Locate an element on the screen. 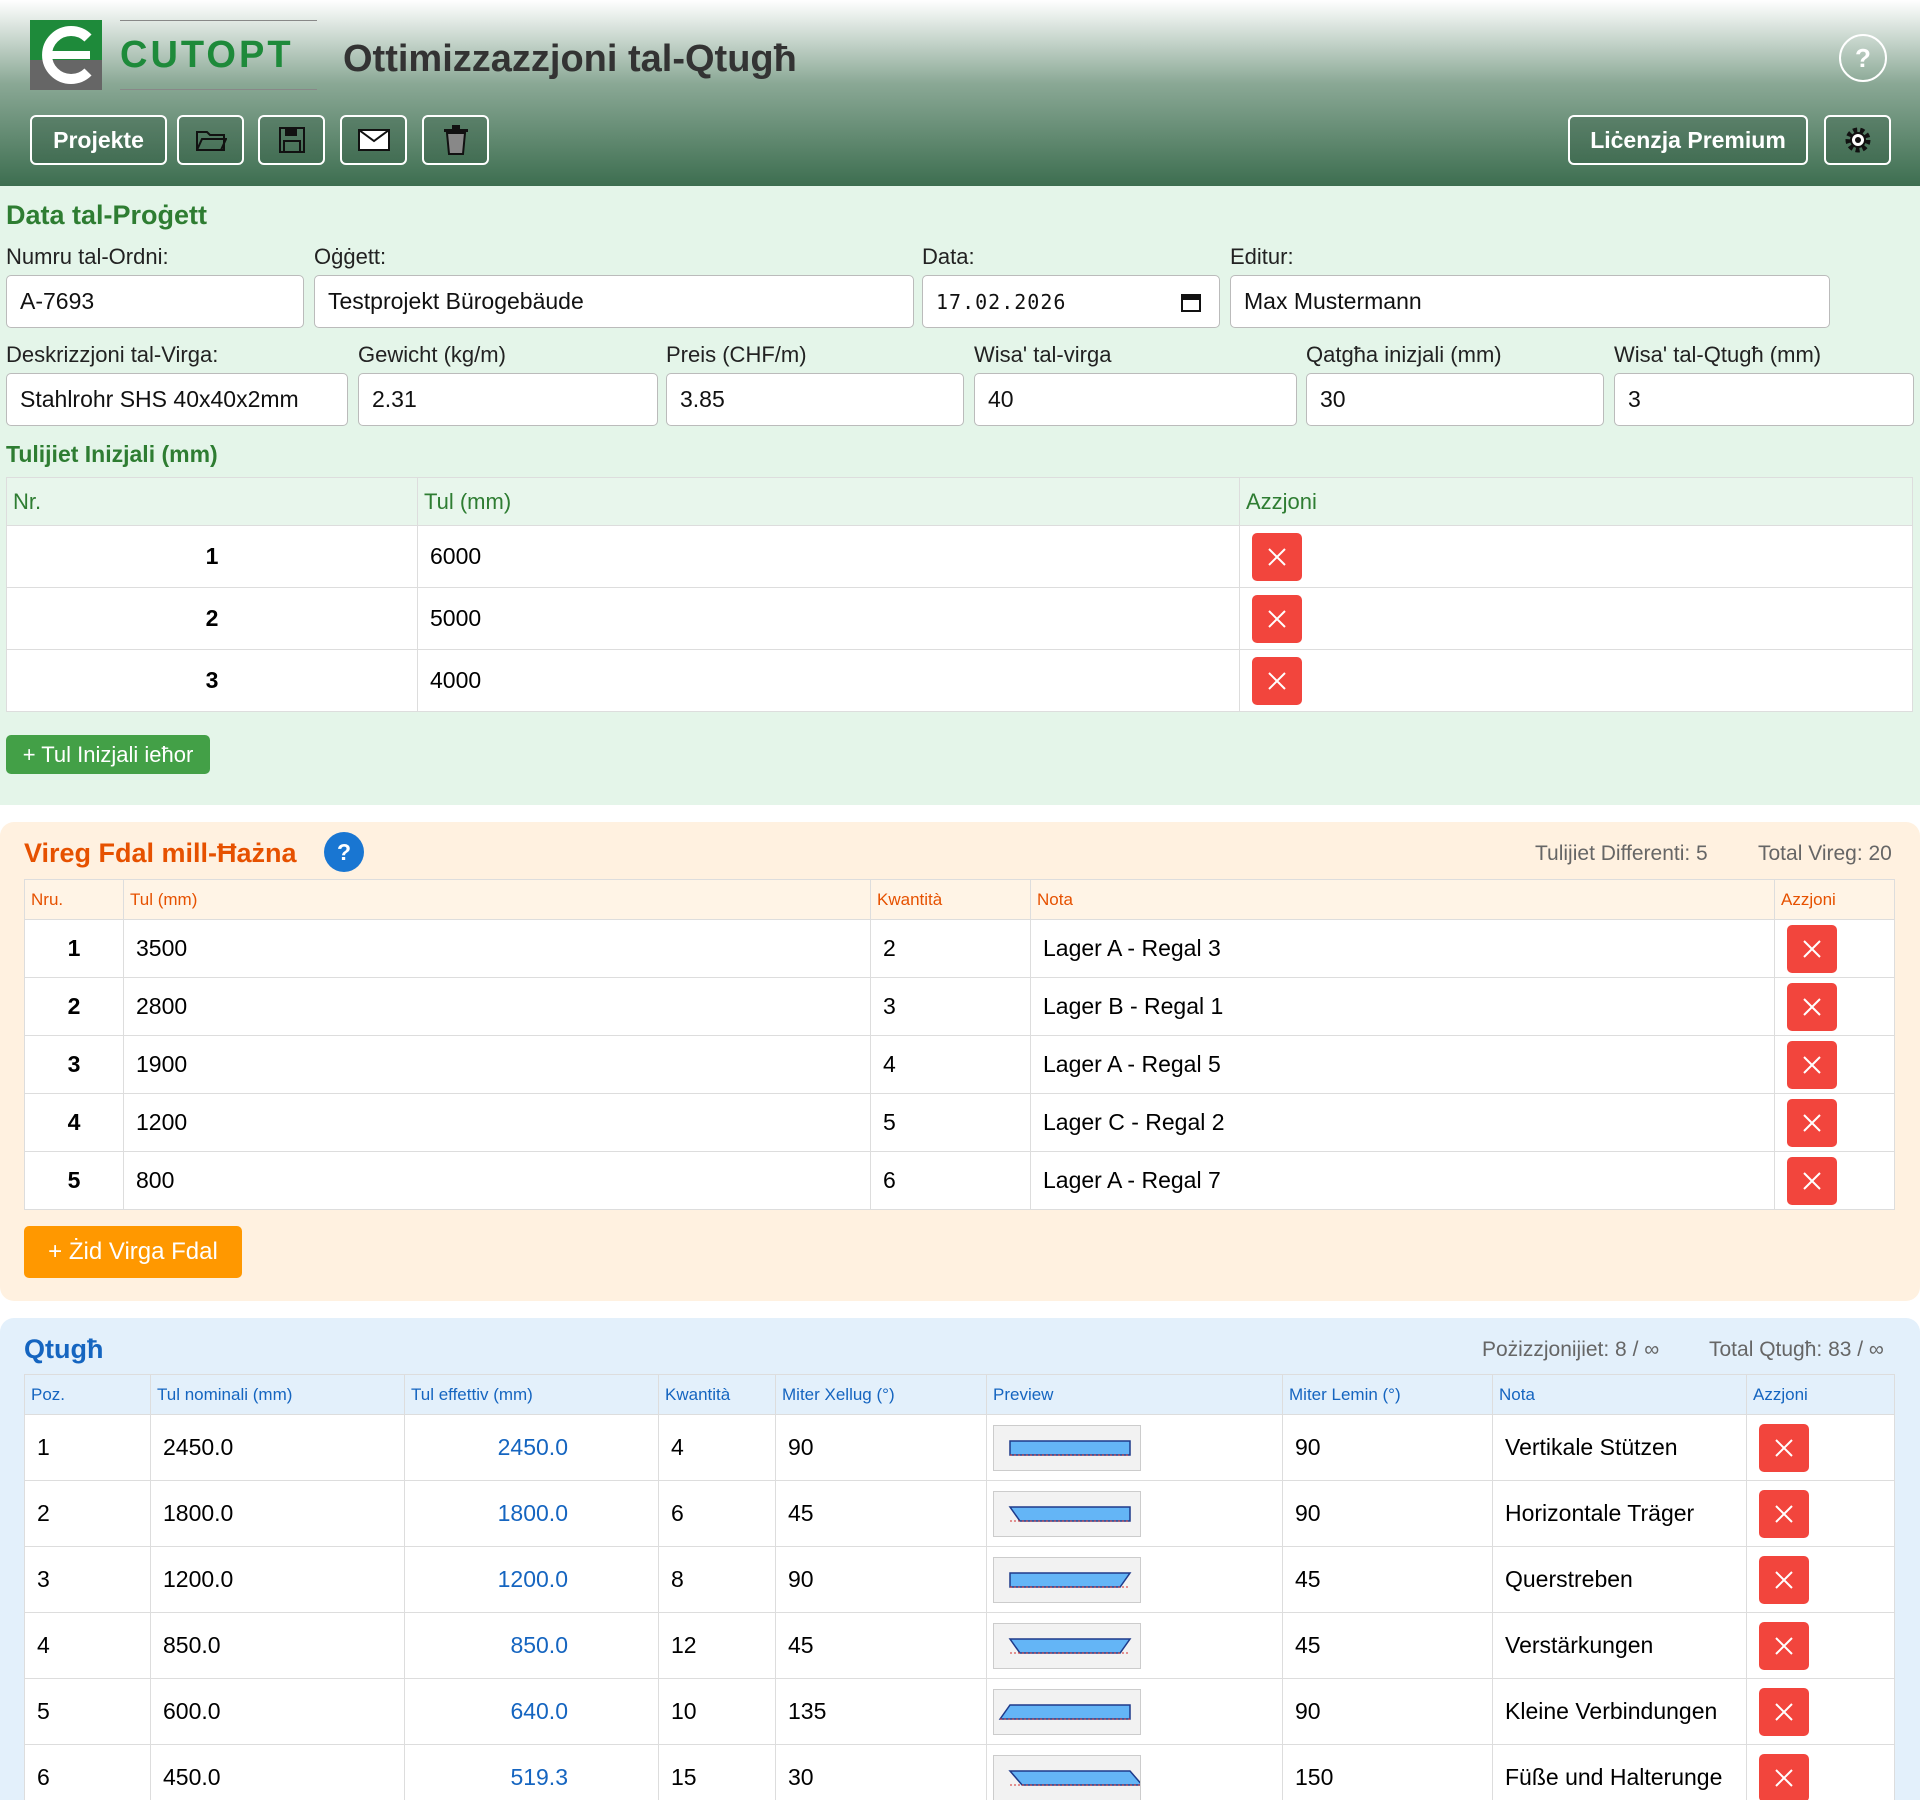 Image resolution: width=1920 pixels, height=1800 pixels. table-cell: 45 is located at coordinates (881, 1645).